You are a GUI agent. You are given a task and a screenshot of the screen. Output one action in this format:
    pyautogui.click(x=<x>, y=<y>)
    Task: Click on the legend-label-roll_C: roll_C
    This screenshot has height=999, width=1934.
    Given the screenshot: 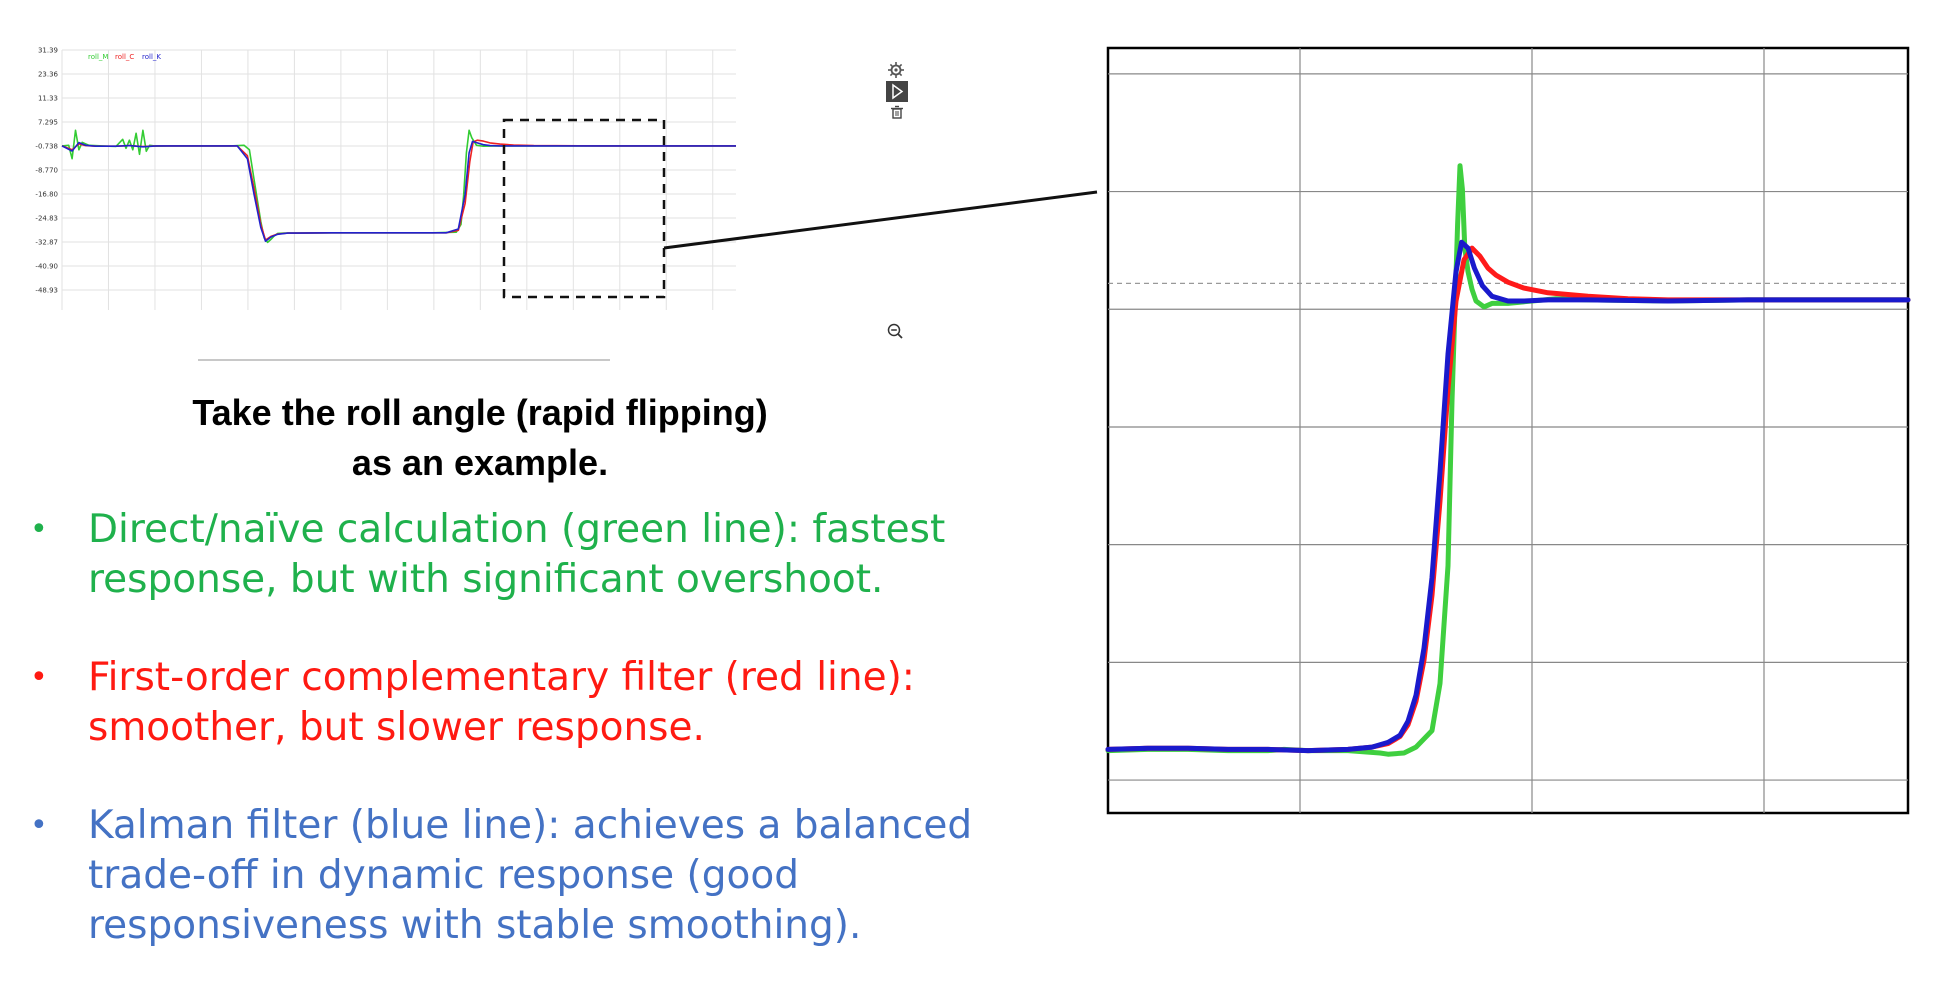 What is the action you would take?
    pyautogui.click(x=124, y=57)
    